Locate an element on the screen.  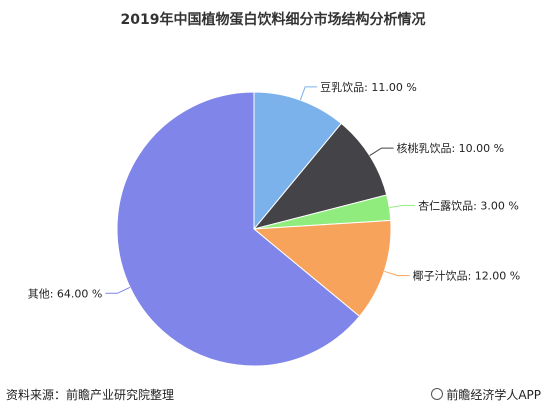
brand-name: 前瞻经济学人APP is located at coordinates (493, 395).